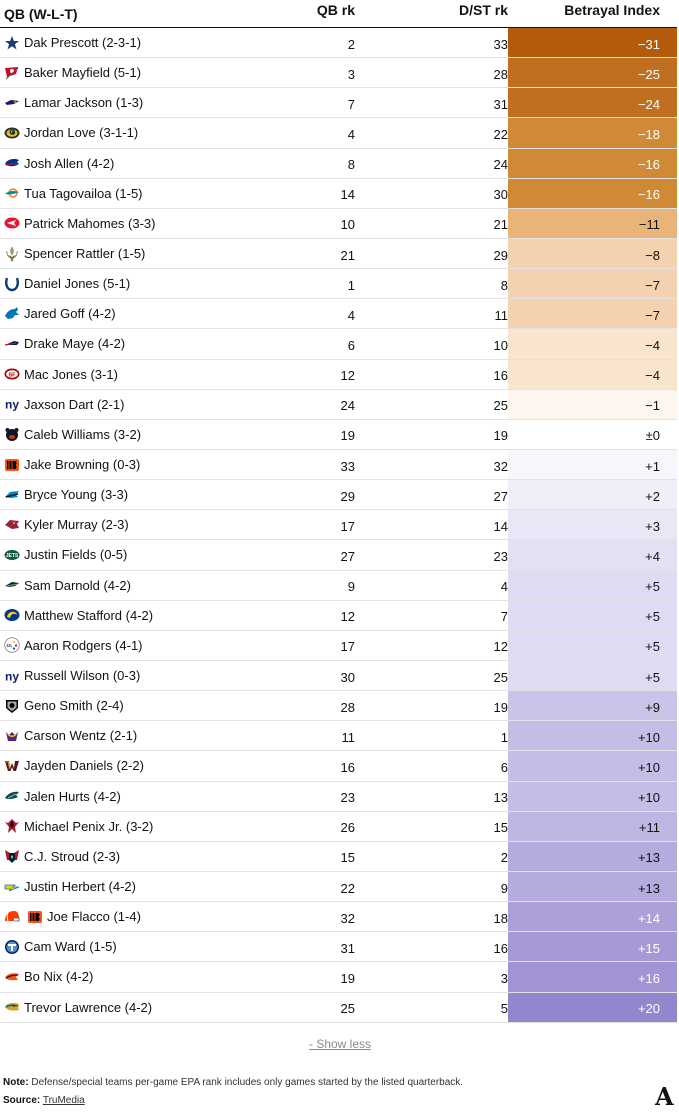  What do you see at coordinates (592, 374) in the screenshot?
I see `betrayal-index-cell: −4` at bounding box center [592, 374].